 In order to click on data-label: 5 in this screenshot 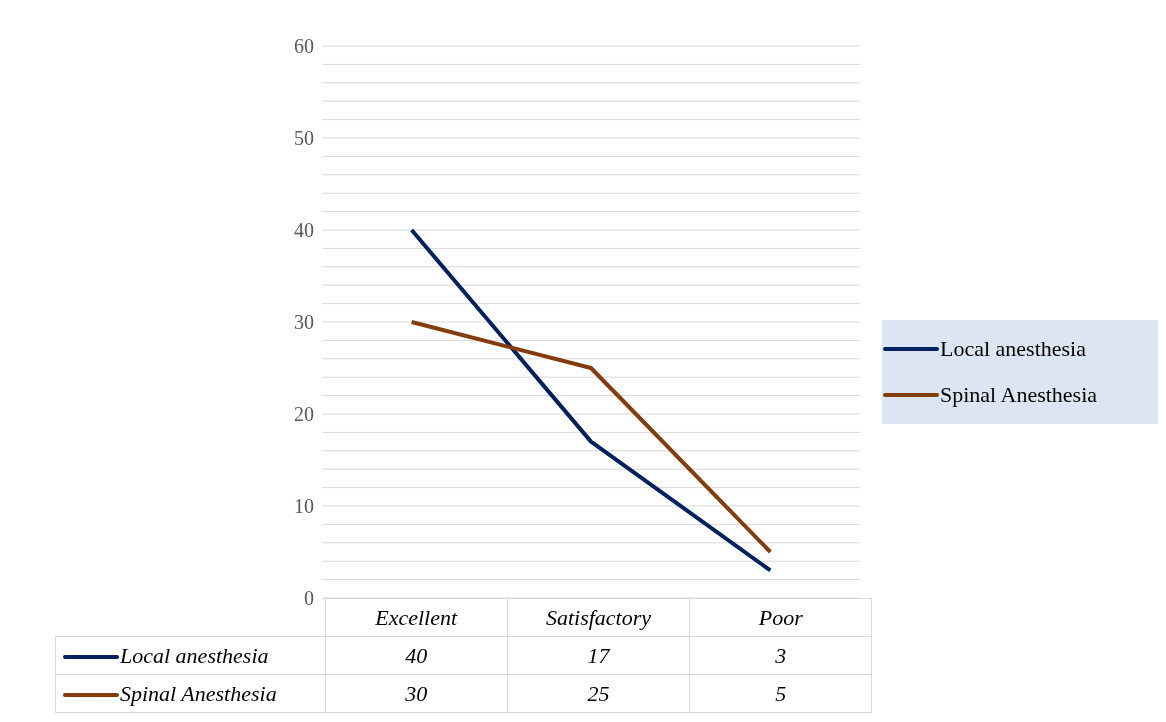, I will do `click(780, 693)`.